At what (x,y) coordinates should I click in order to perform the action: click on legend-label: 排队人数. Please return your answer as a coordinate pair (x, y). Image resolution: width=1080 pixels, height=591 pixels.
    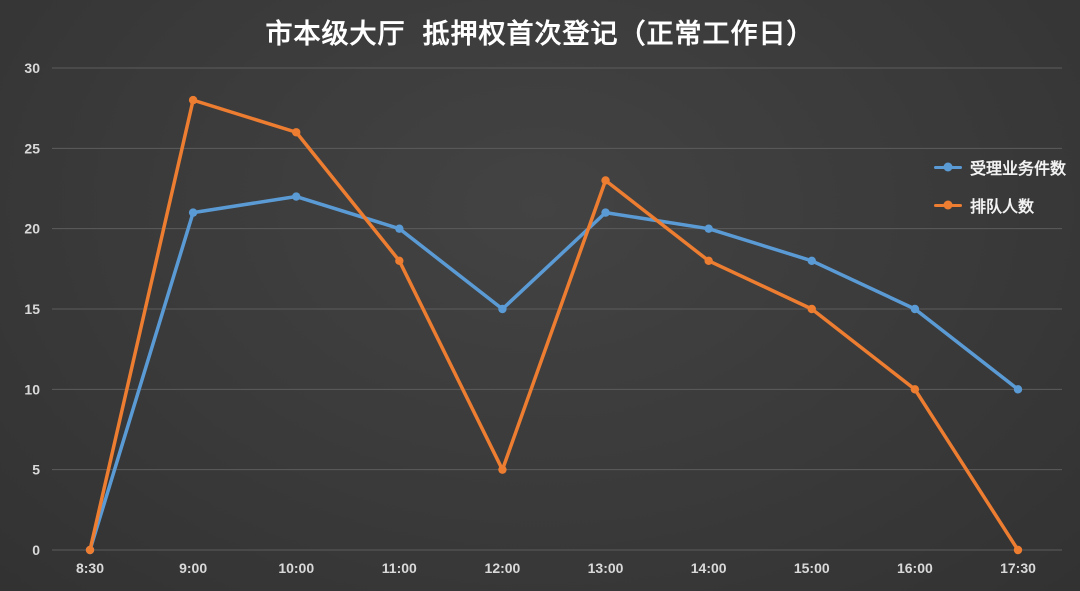
    Looking at the image, I should click on (1001, 207).